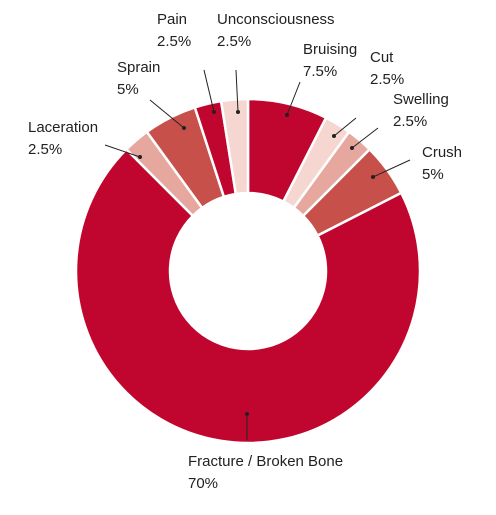 This screenshot has width=496, height=515. What do you see at coordinates (330, 49) in the screenshot?
I see `slice-label: Bruising` at bounding box center [330, 49].